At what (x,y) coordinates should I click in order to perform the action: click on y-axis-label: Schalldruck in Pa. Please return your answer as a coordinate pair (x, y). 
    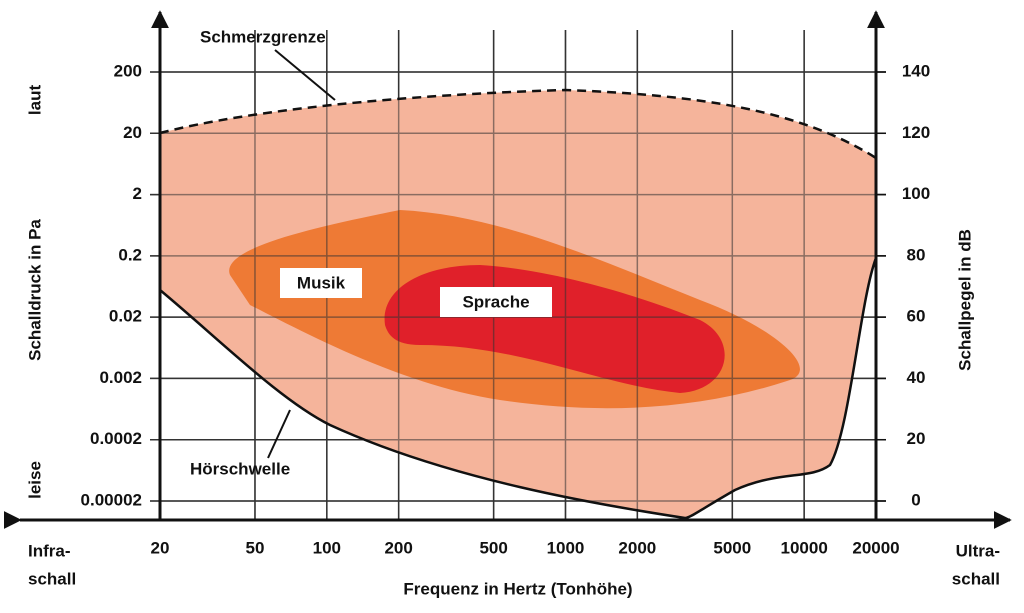
    Looking at the image, I should click on (34, 290).